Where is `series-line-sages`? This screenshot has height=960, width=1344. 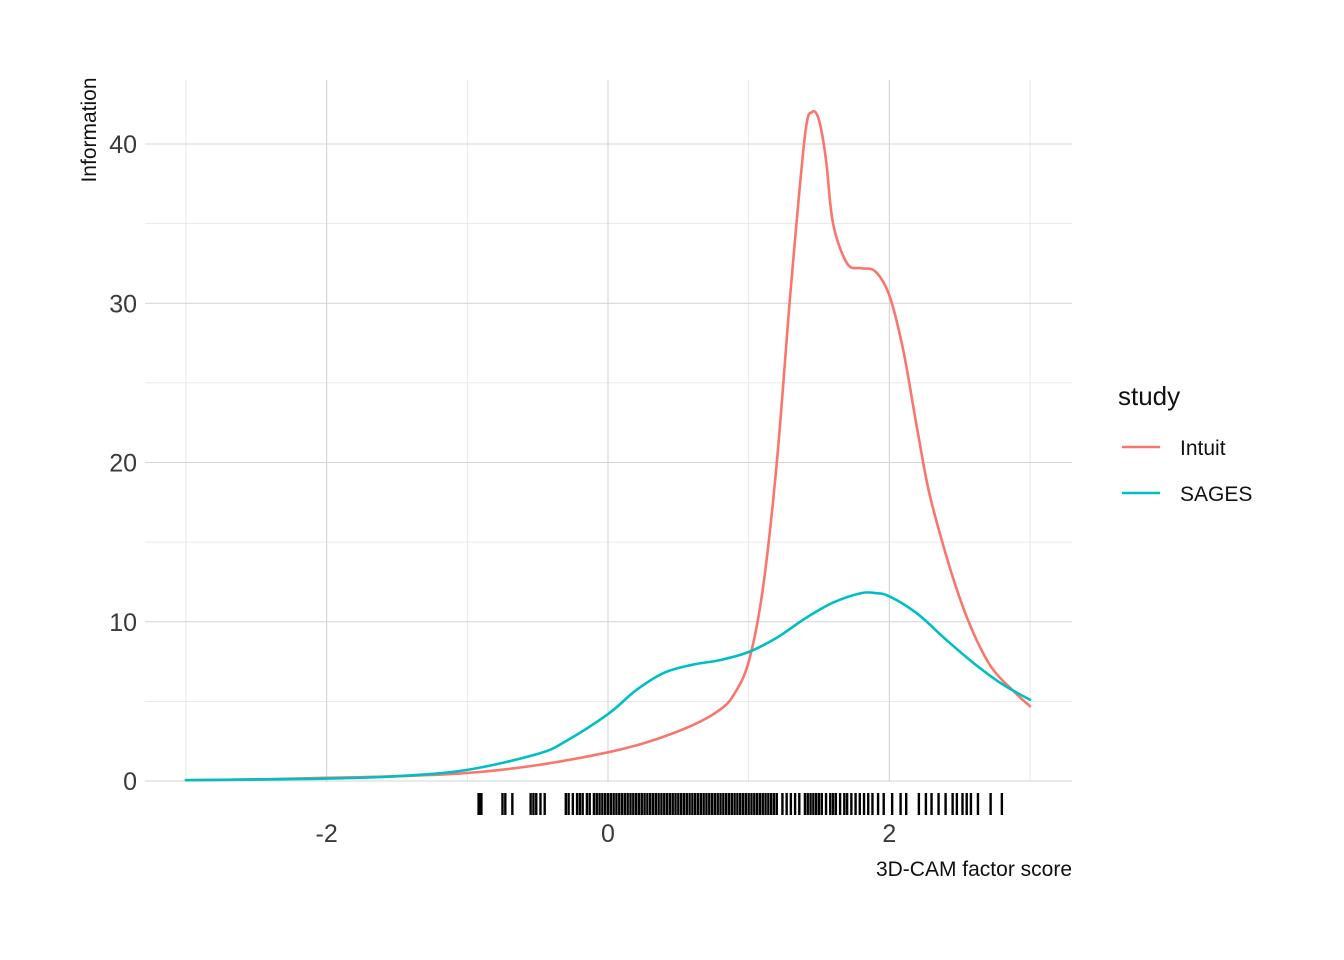
series-line-sages is located at coordinates (608, 686).